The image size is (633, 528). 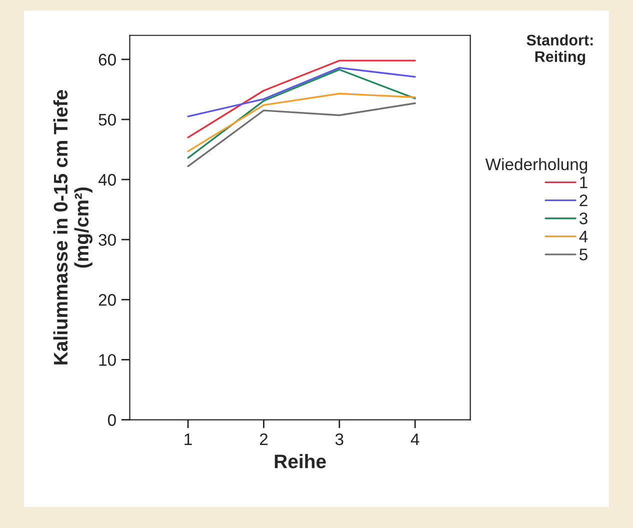 What do you see at coordinates (72, 227) in the screenshot?
I see `y-axis-title: Kaliummasse in 0-15 cm Tiefe (mg/cm²)` at bounding box center [72, 227].